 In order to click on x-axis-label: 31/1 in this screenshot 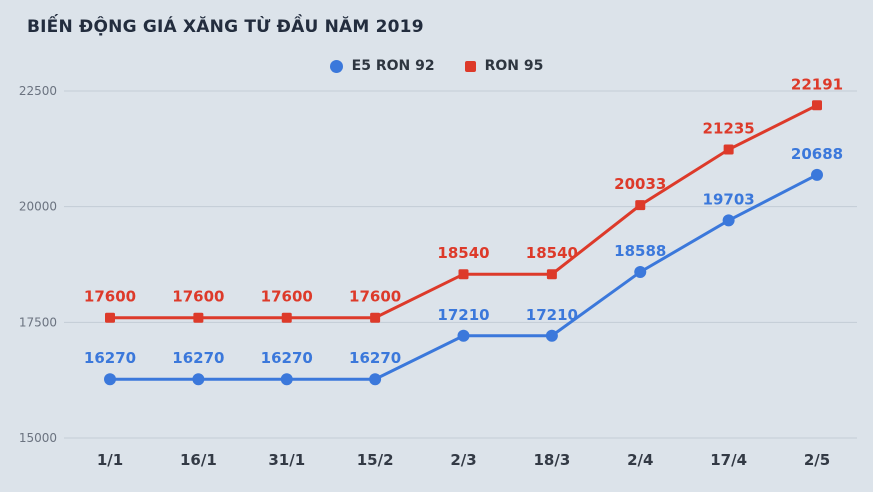, I will do `click(286, 460)`.